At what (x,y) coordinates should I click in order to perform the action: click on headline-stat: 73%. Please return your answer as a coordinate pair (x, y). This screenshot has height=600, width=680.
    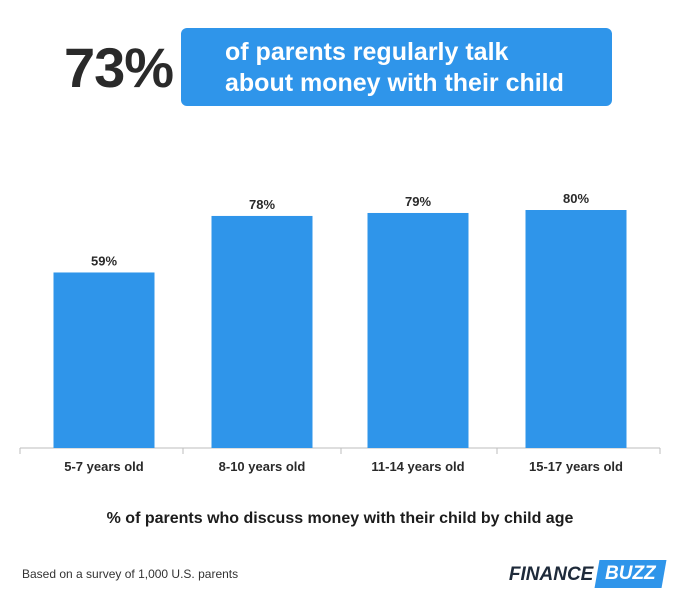
    Looking at the image, I should click on (119, 67).